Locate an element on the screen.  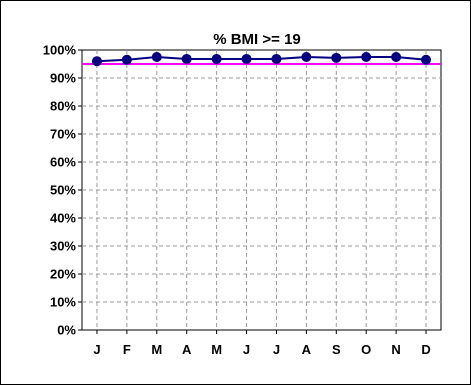
y-tick-label: 70% is located at coordinates (63, 134).